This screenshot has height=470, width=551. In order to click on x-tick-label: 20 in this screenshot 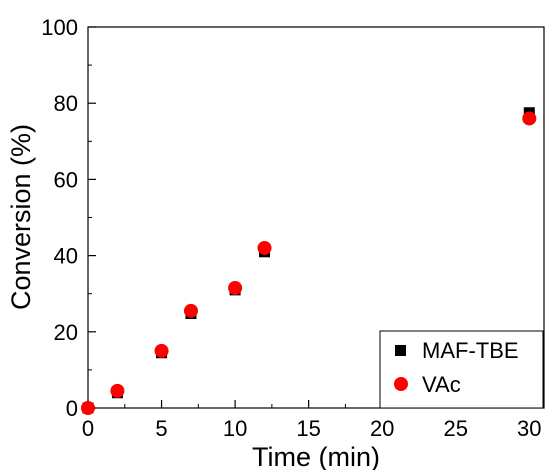, I will do `click(382, 428)`.